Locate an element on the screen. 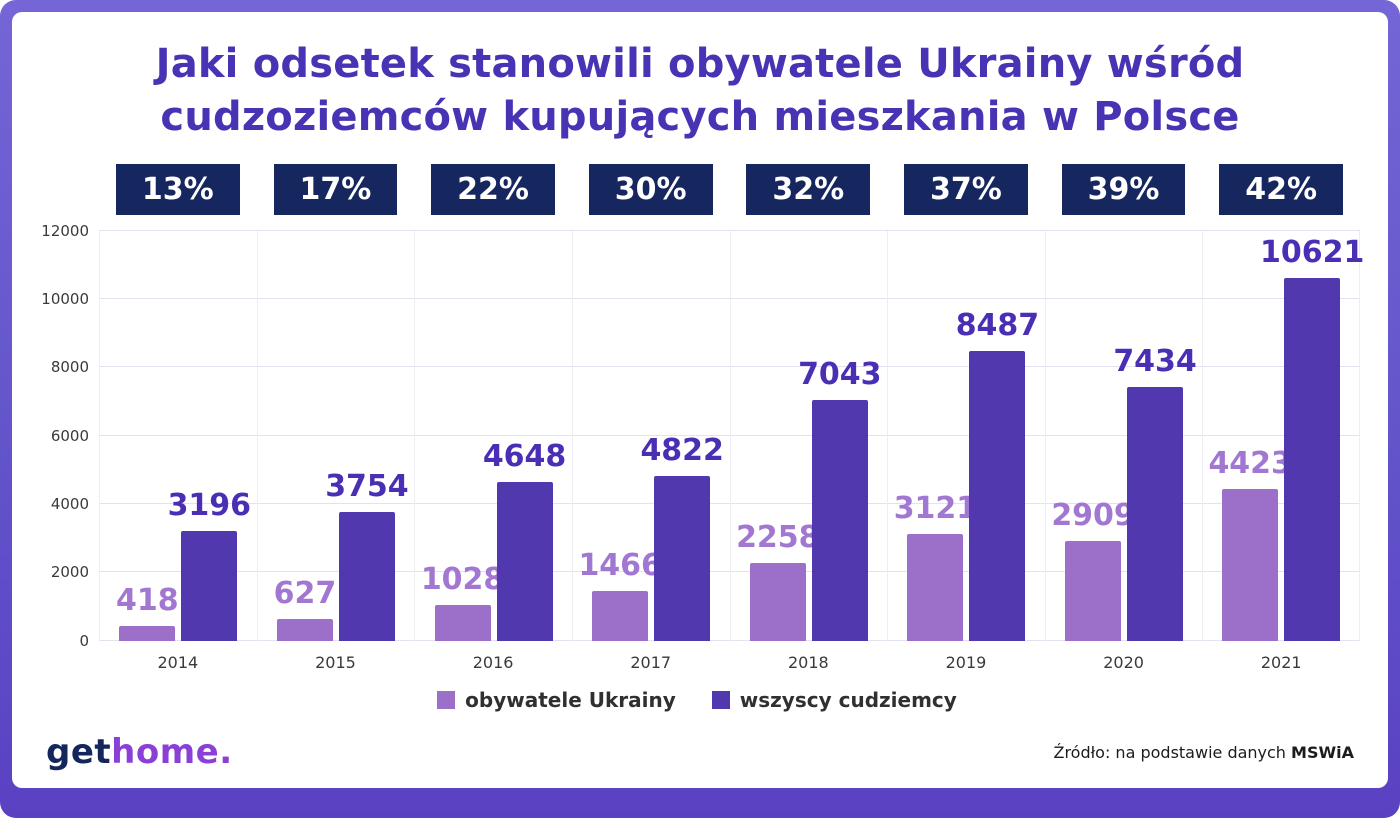  bar: 2909 is located at coordinates (1093, 569).